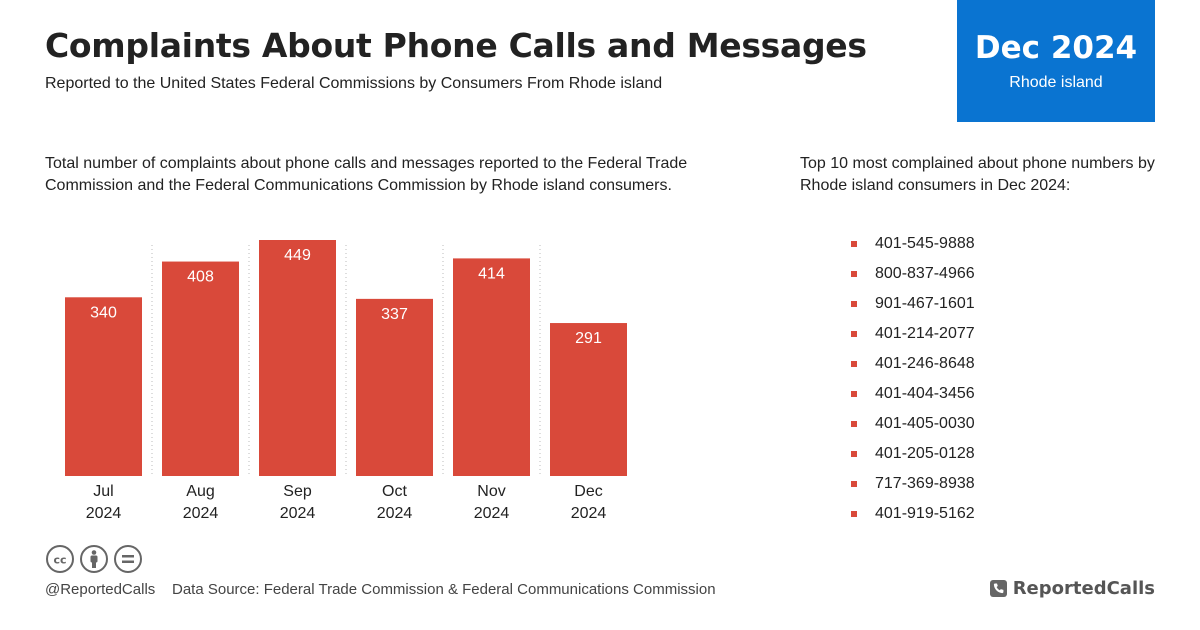  Describe the element at coordinates (297, 491) in the screenshot. I see `x-tick-month: Sep` at that location.